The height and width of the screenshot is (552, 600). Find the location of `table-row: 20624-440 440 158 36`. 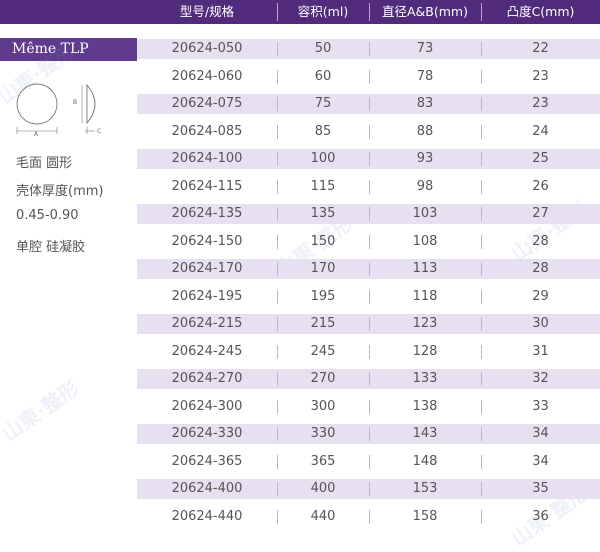

table-row: 20624-440 440 158 36 is located at coordinates (368, 517).